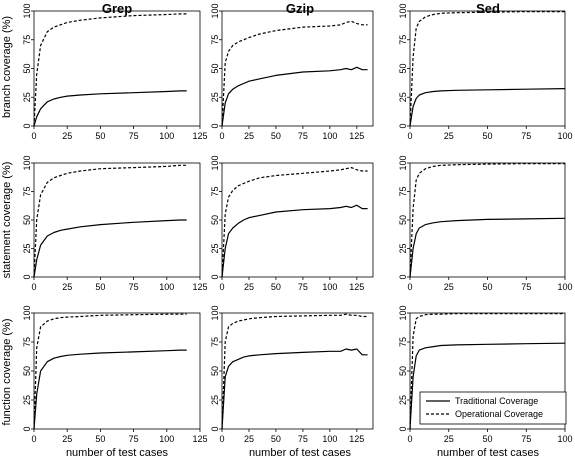  What do you see at coordinates (27, 40) in the screenshot?
I see `panel-branch-grep-ytick-label: 75` at bounding box center [27, 40].